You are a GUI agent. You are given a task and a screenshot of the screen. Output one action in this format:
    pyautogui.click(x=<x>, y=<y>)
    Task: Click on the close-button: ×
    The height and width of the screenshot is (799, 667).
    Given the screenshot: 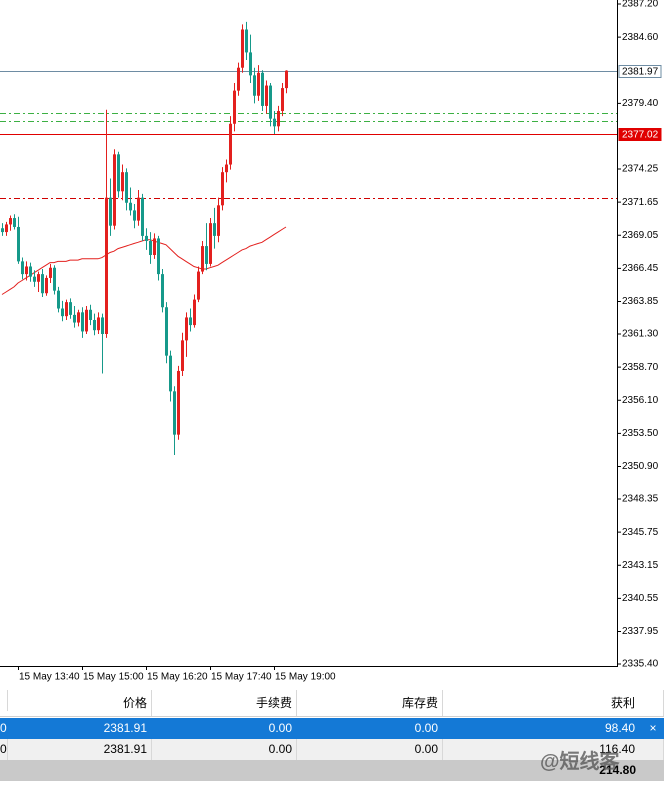 What is the action you would take?
    pyautogui.click(x=653, y=728)
    